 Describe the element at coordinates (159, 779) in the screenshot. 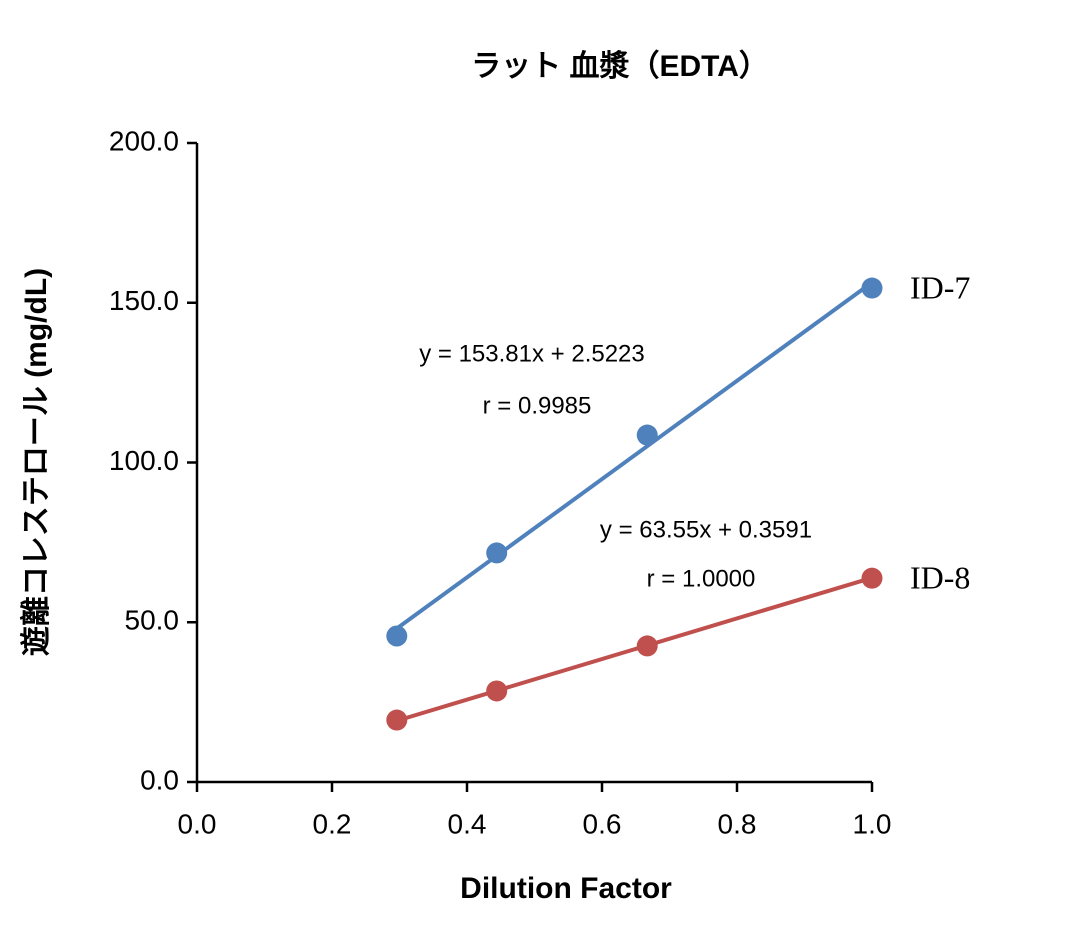

I see `y-tick-label: 0.0` at that location.